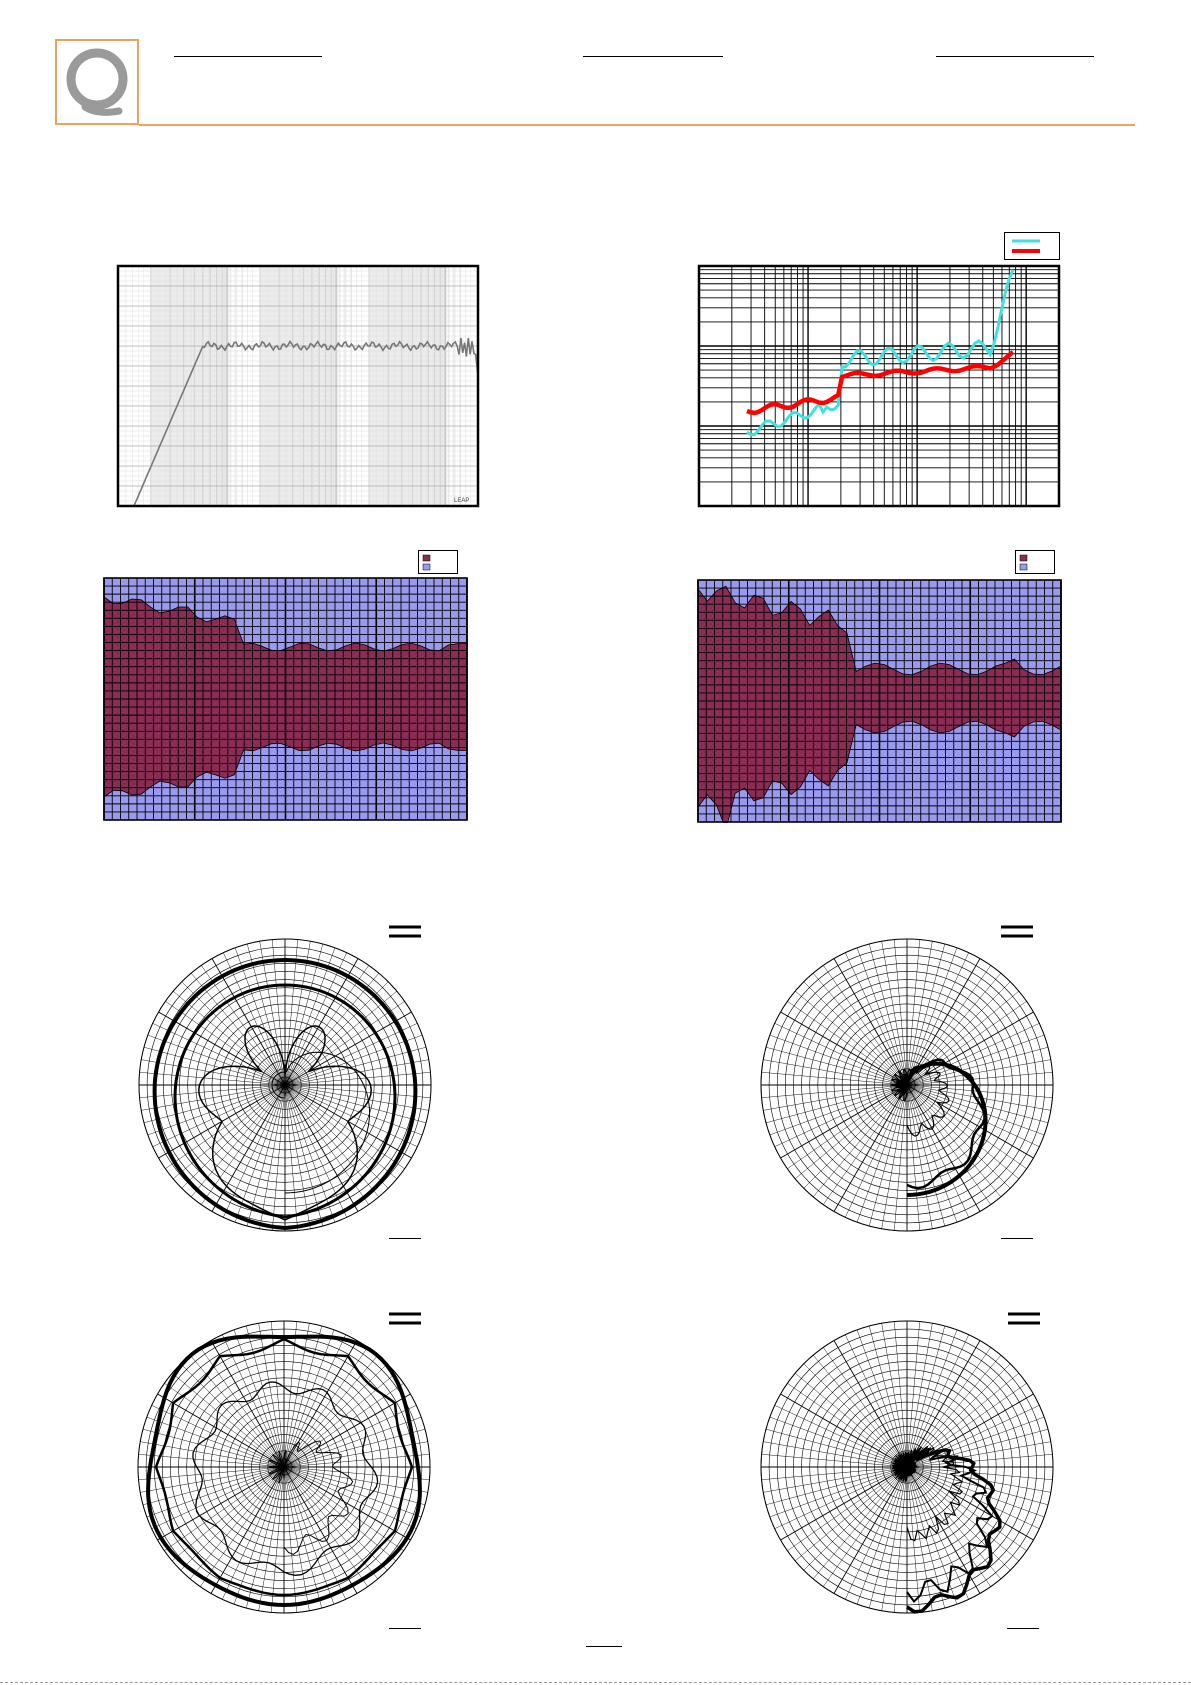 The width and height of the screenshot is (1191, 1685). Describe the element at coordinates (907, 1085) in the screenshot. I see `polar-chart-top-right` at that location.